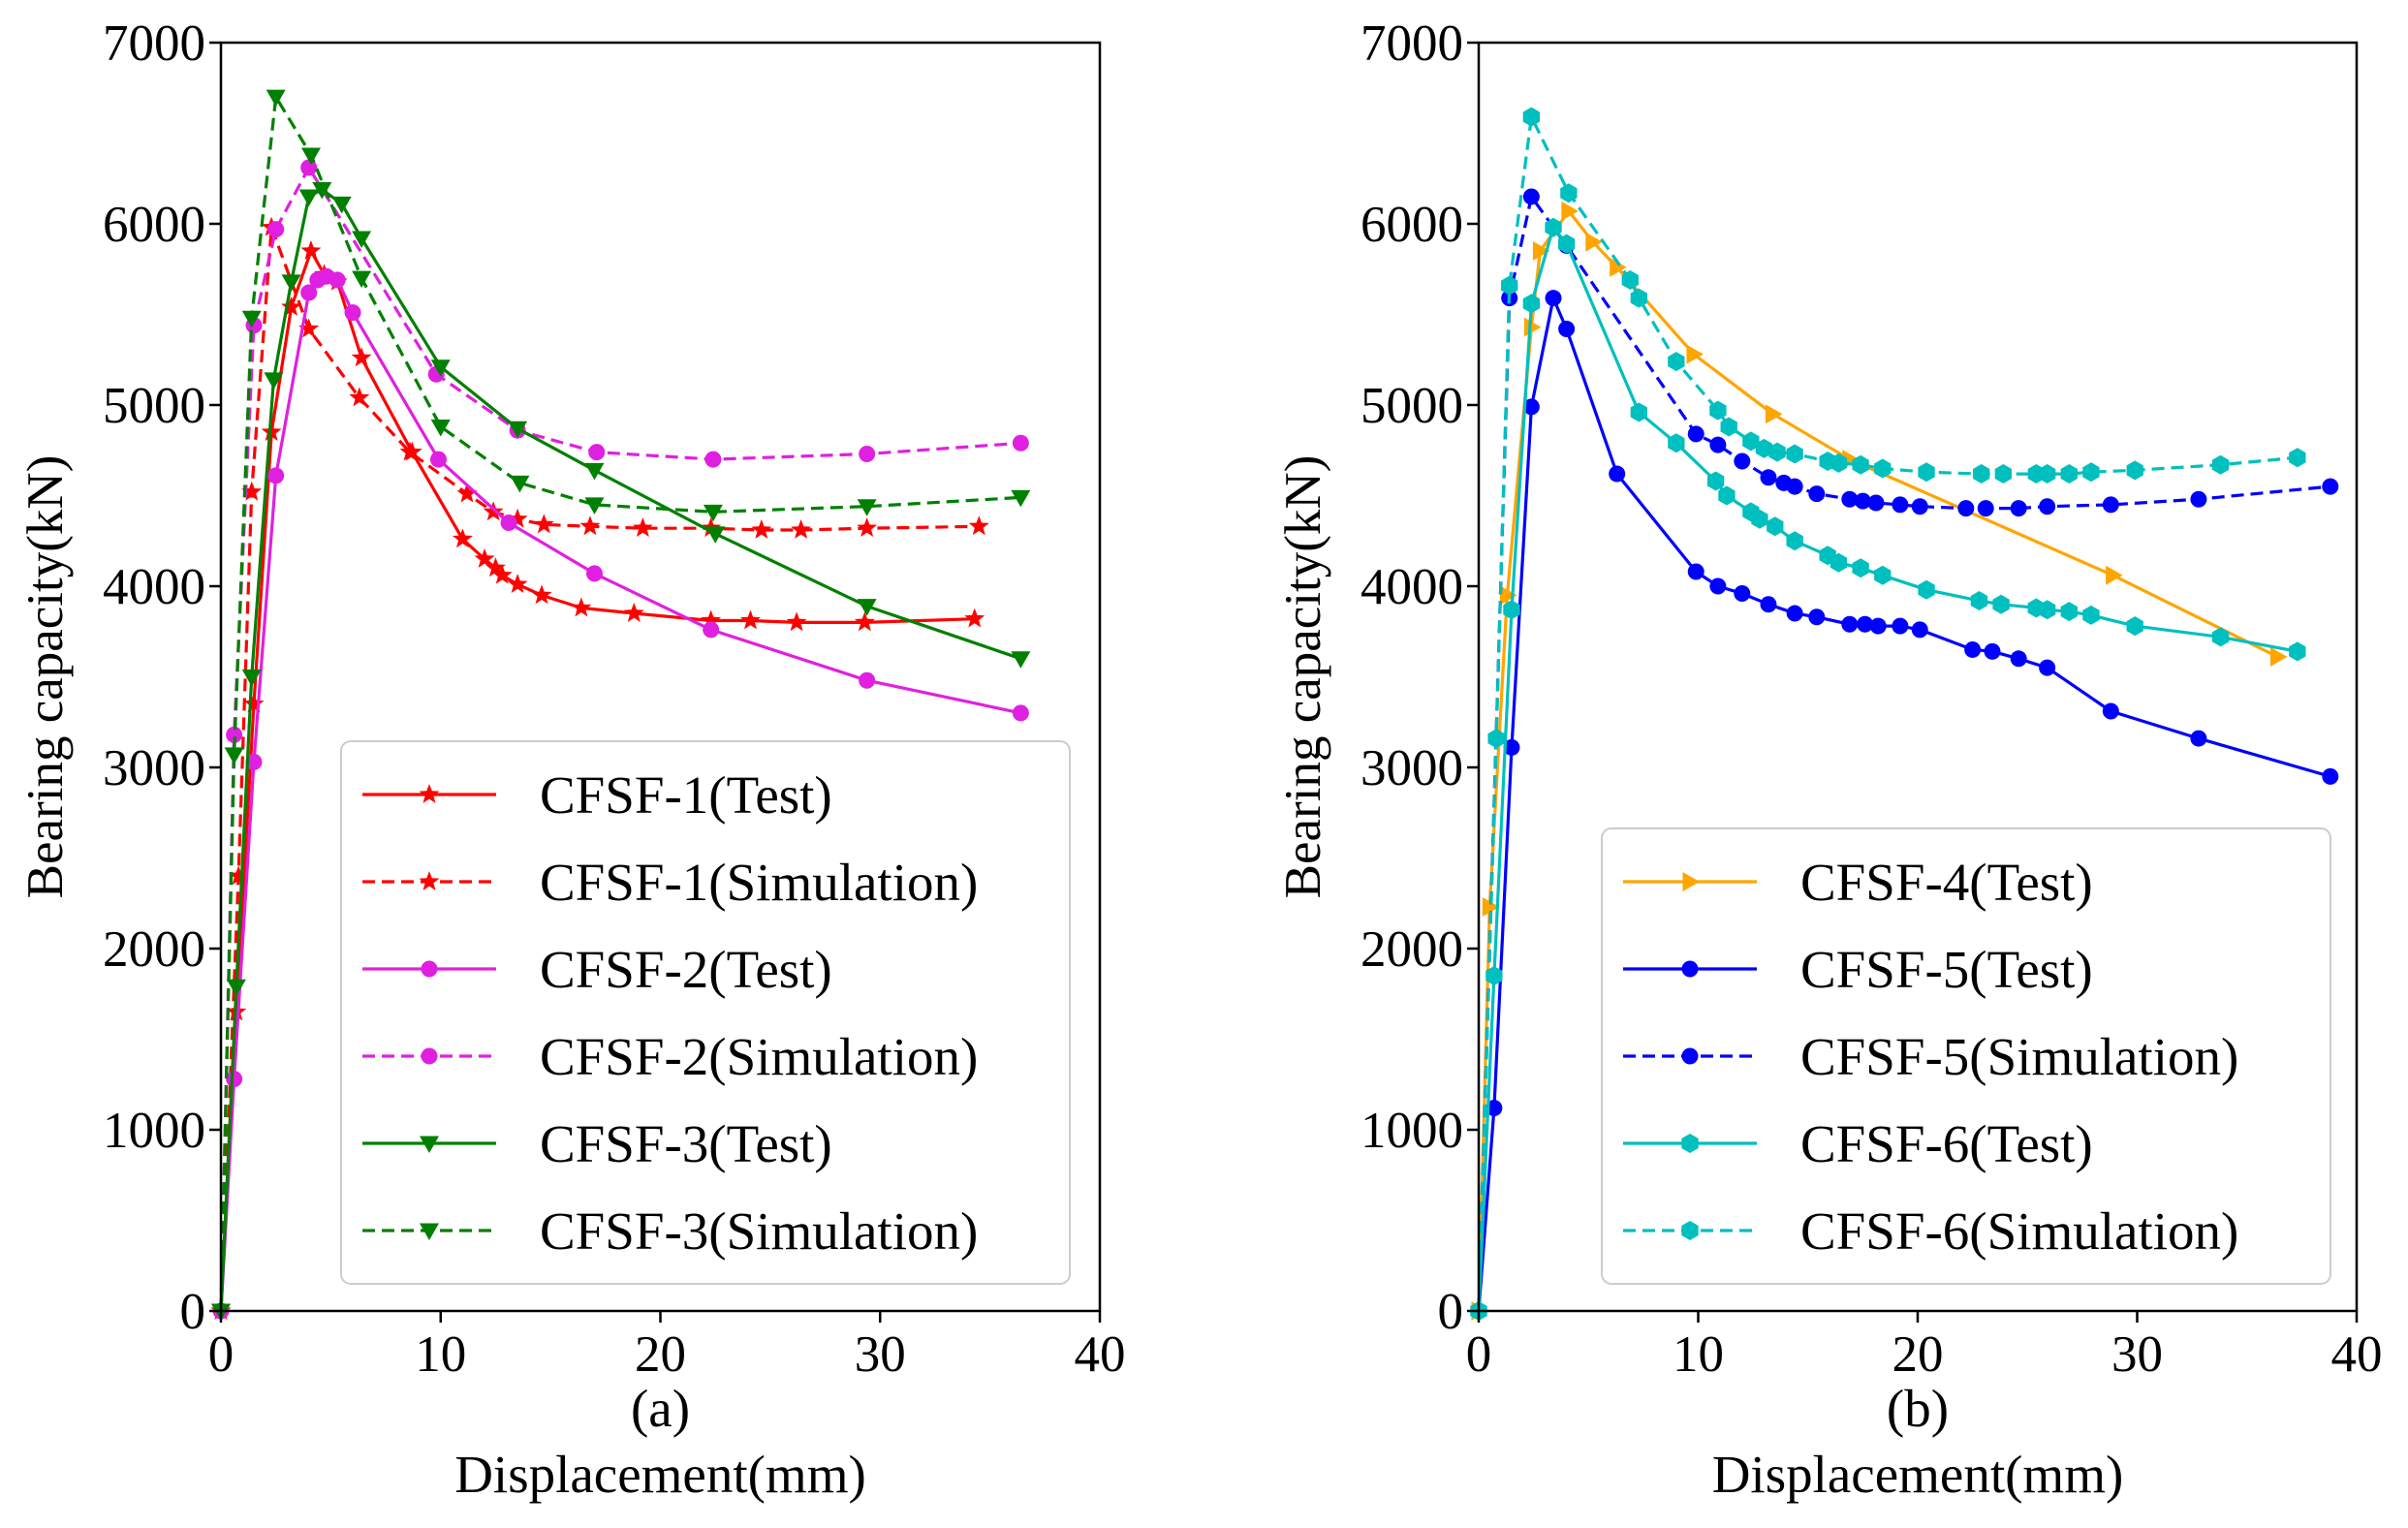 Image resolution: width=2408 pixels, height=1528 pixels. I want to click on legend-box, so click(706, 1013).